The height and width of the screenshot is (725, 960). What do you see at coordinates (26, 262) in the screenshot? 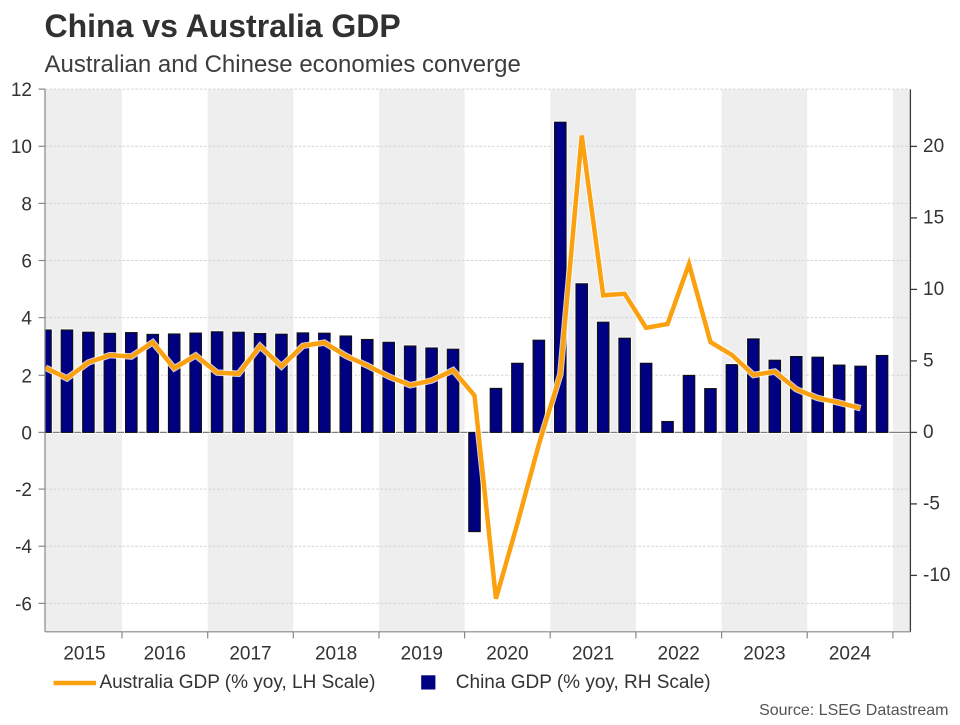
I see `svg-text: 6` at bounding box center [26, 262].